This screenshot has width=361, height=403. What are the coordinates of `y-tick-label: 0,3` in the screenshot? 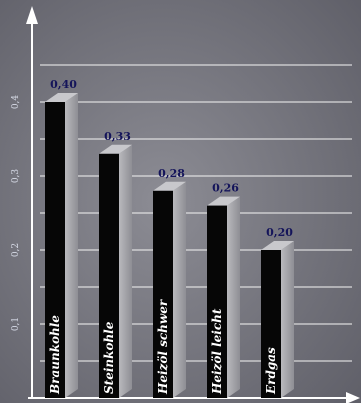 It's located at (16, 176).